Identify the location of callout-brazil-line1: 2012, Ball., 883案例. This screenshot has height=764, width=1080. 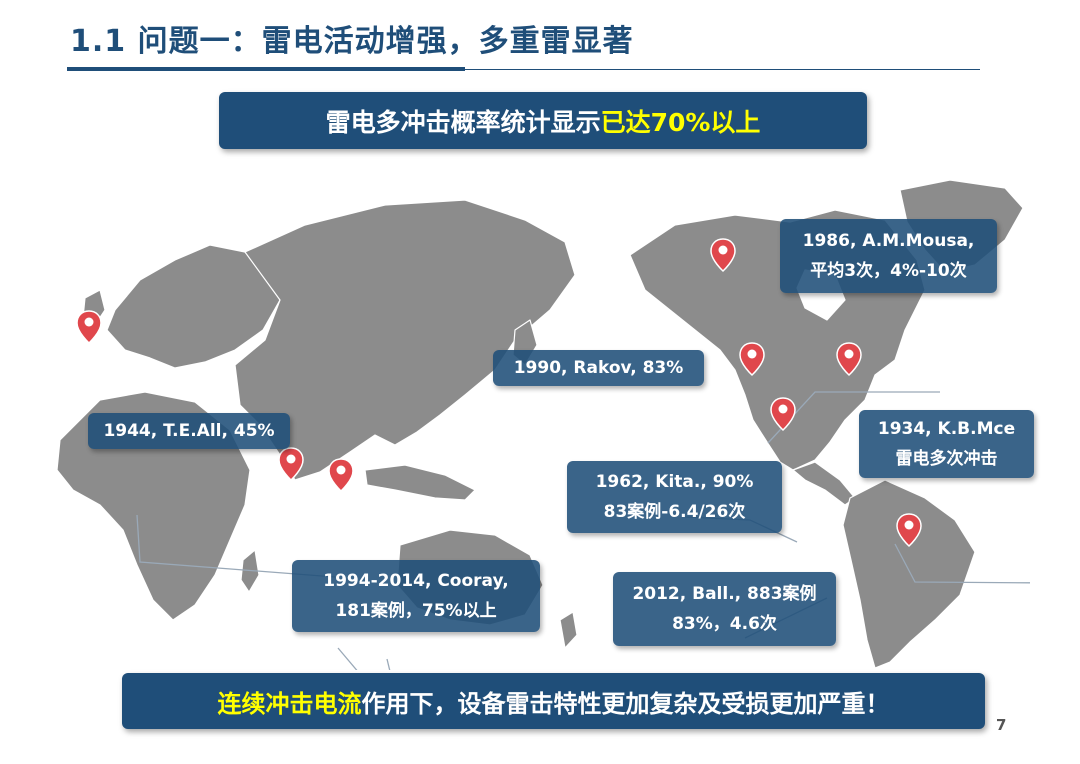
(724, 594).